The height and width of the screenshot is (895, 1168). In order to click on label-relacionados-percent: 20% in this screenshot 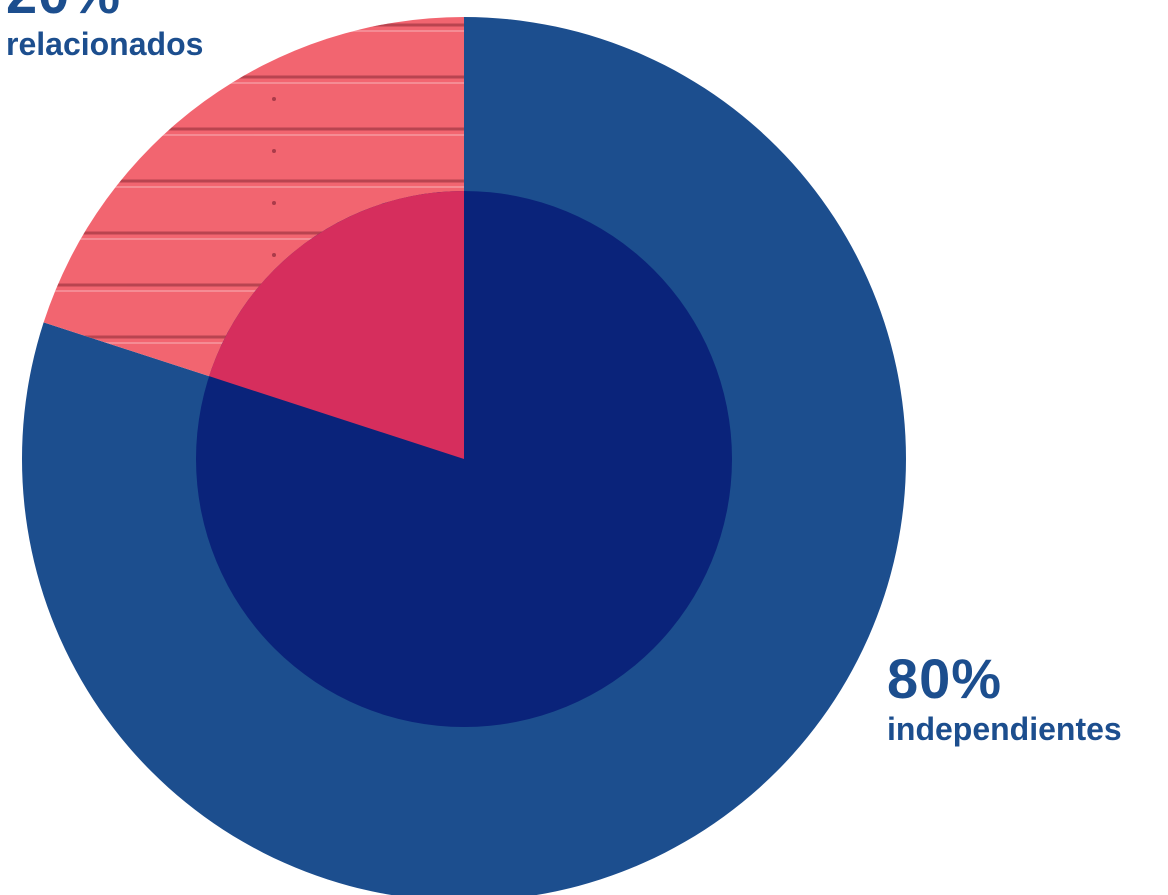, I will do `click(104, 11)`.